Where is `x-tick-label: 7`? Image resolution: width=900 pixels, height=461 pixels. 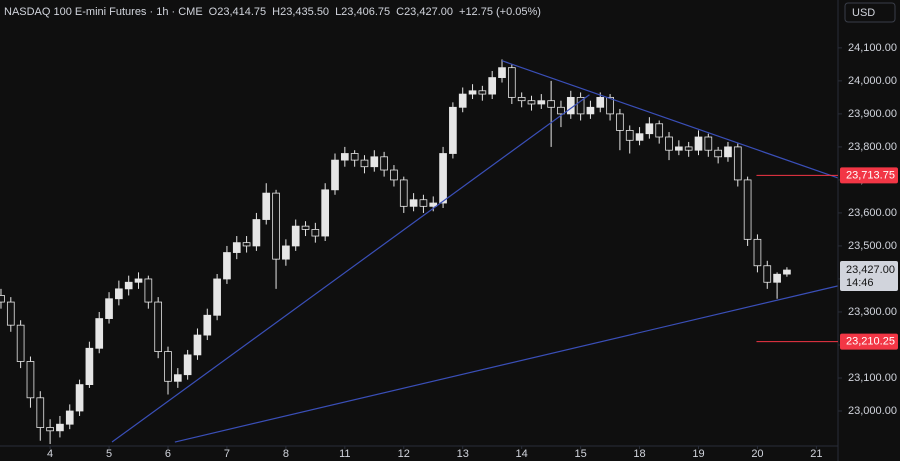
x-tick-label: 7 is located at coordinates (227, 454).